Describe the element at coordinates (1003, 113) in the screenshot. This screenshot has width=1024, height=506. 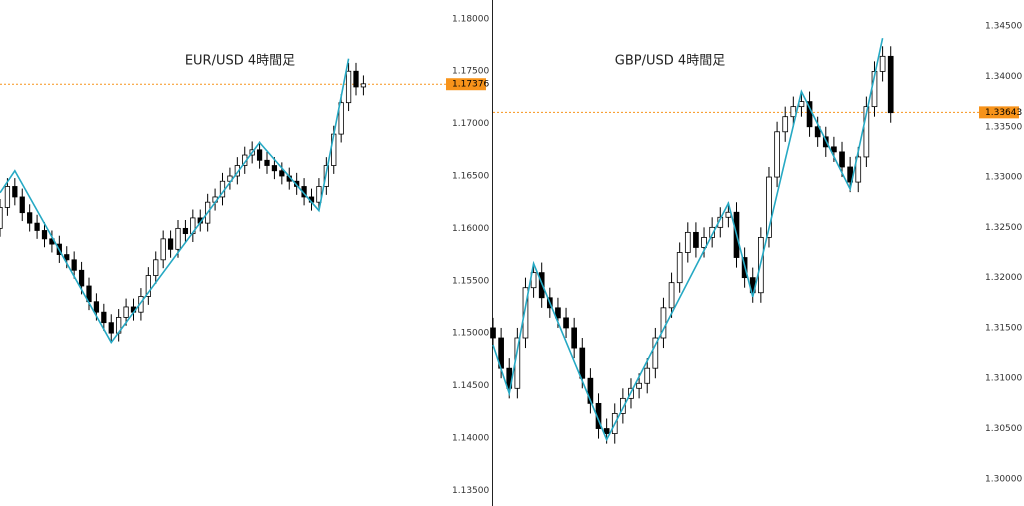
I see `last-price-label: 1.33643` at that location.